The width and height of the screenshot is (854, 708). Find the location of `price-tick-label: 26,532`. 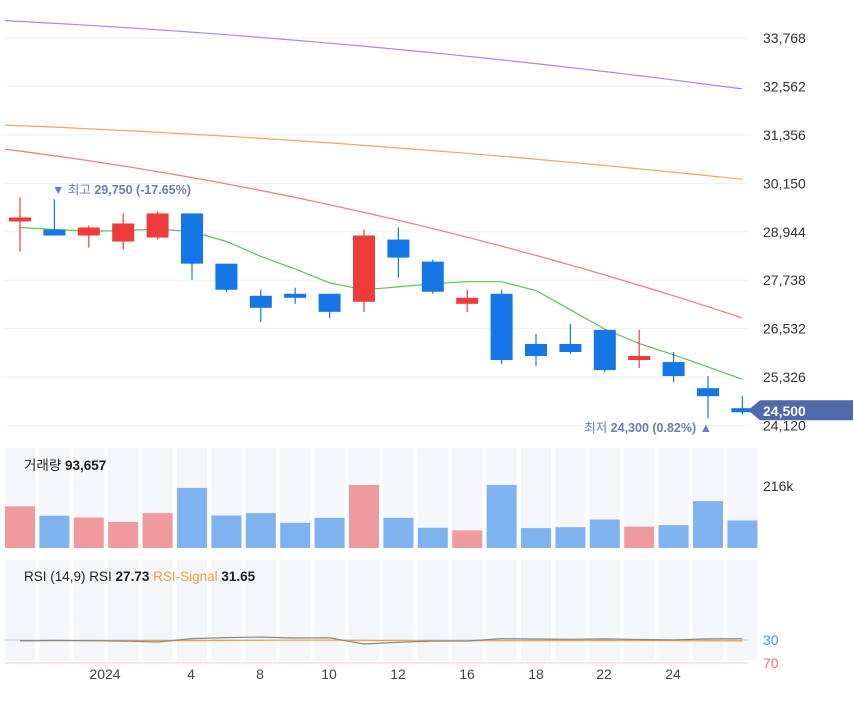

price-tick-label: 26,532 is located at coordinates (784, 329).